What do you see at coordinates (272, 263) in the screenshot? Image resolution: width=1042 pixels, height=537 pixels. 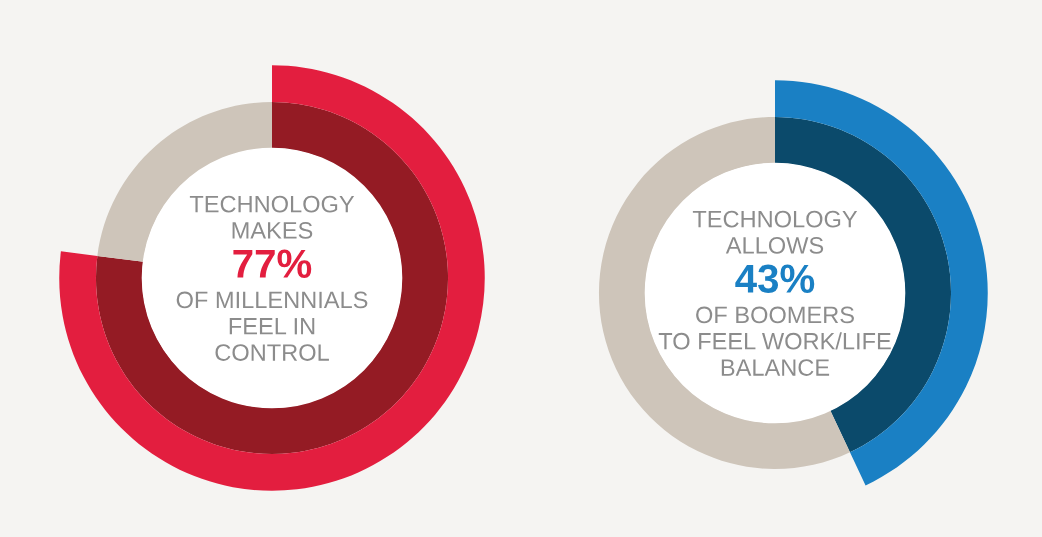 I see `data-label: 77%` at bounding box center [272, 263].